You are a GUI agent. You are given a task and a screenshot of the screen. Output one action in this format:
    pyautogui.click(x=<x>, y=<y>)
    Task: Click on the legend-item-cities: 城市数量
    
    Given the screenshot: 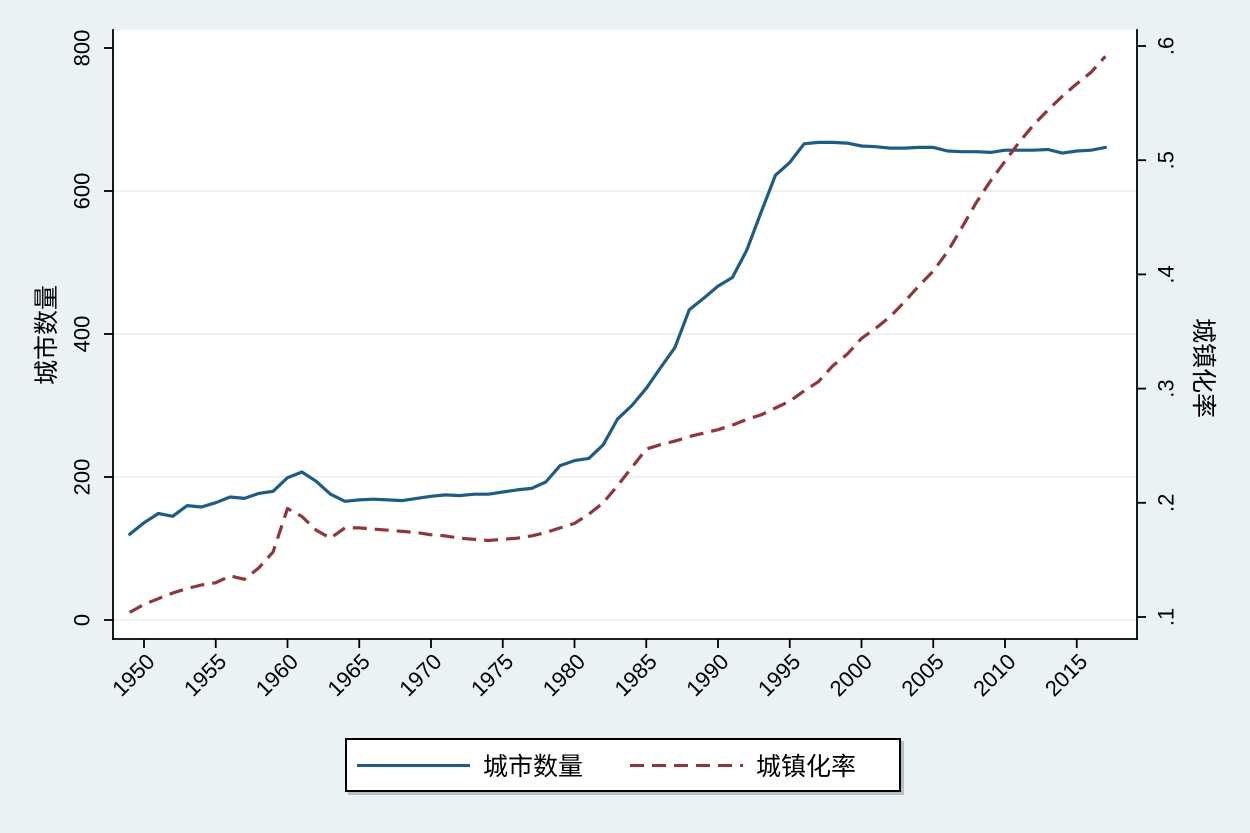 What is the action you would take?
    pyautogui.click(x=470, y=765)
    